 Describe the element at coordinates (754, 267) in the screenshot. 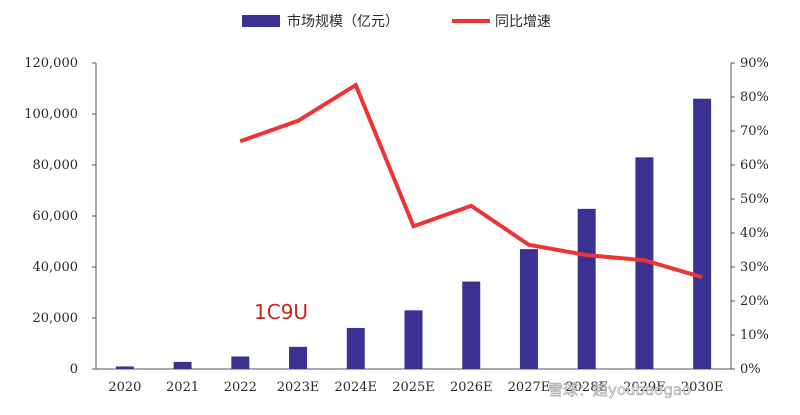

I see `right-tick-label: 30%` at that location.